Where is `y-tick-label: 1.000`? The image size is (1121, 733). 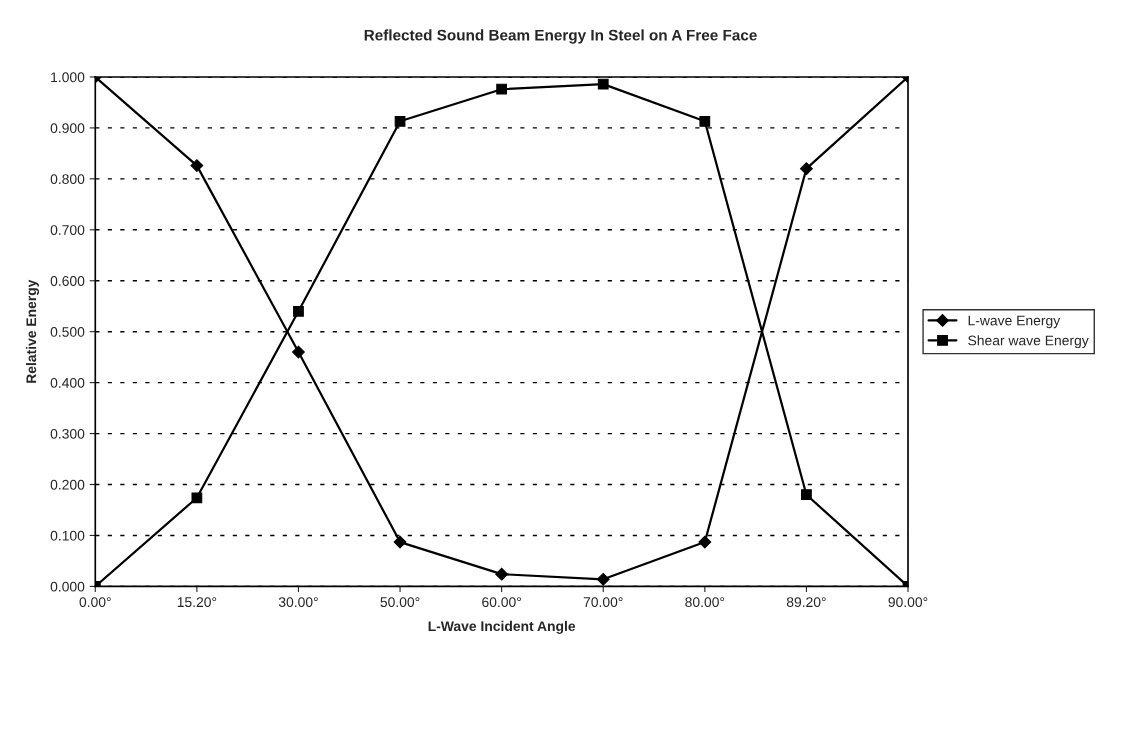 y-tick-label: 1.000 is located at coordinates (68, 77).